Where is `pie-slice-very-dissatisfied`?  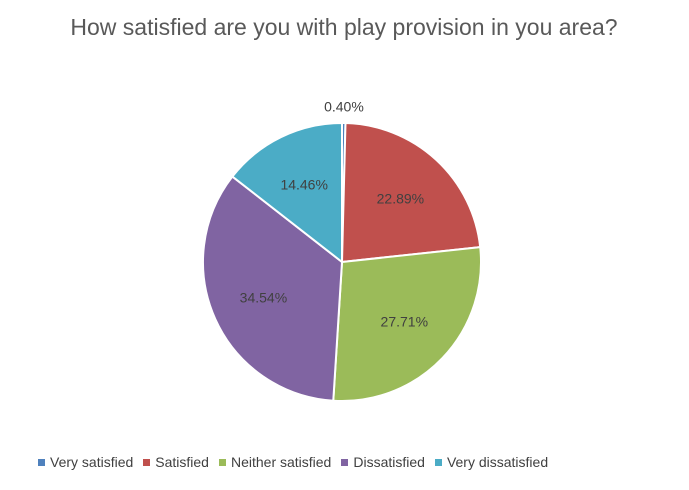
pie-slice-very-dissatisfied is located at coordinates (286, 193).